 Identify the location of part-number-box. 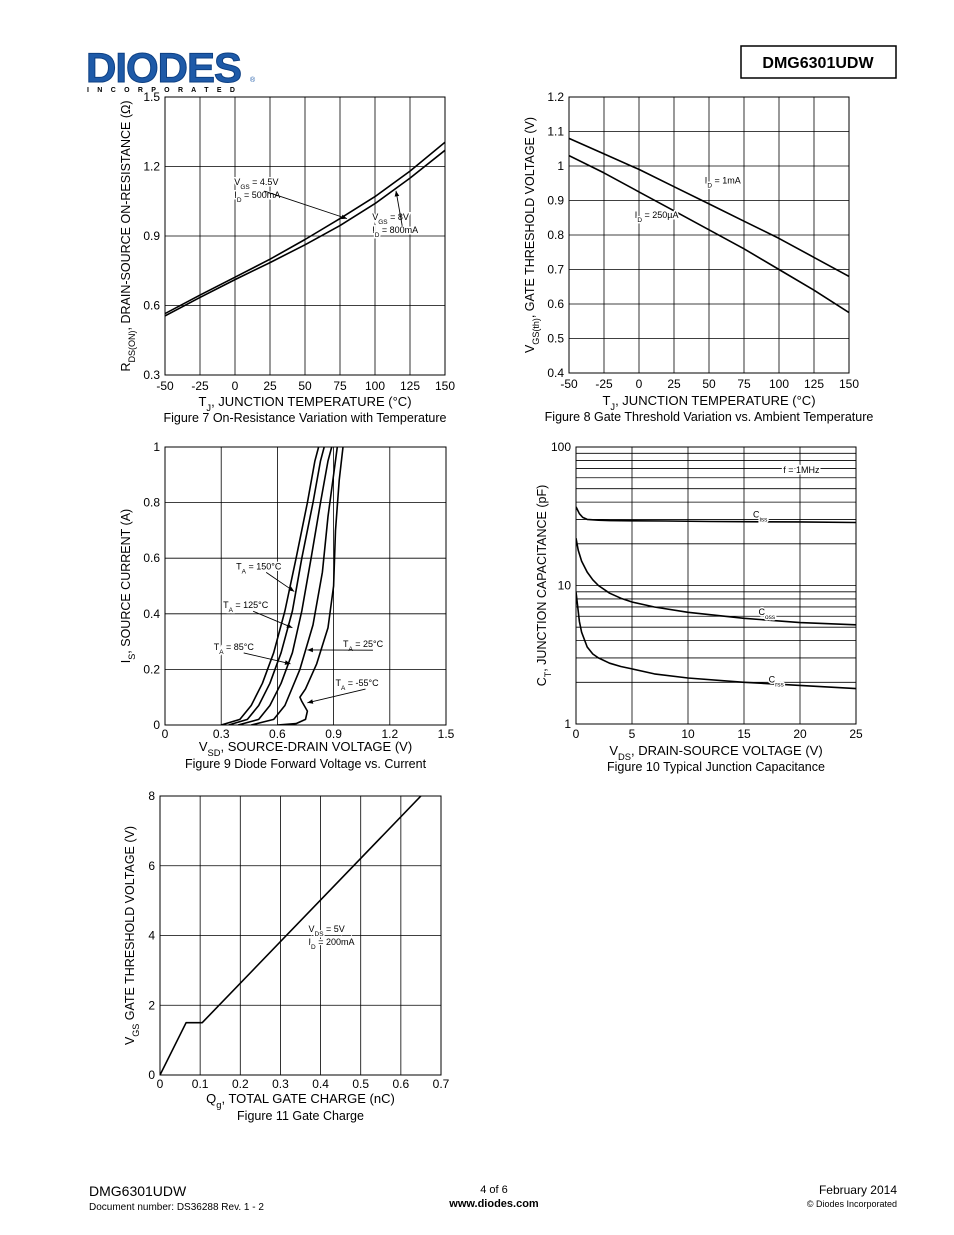
(818, 62).